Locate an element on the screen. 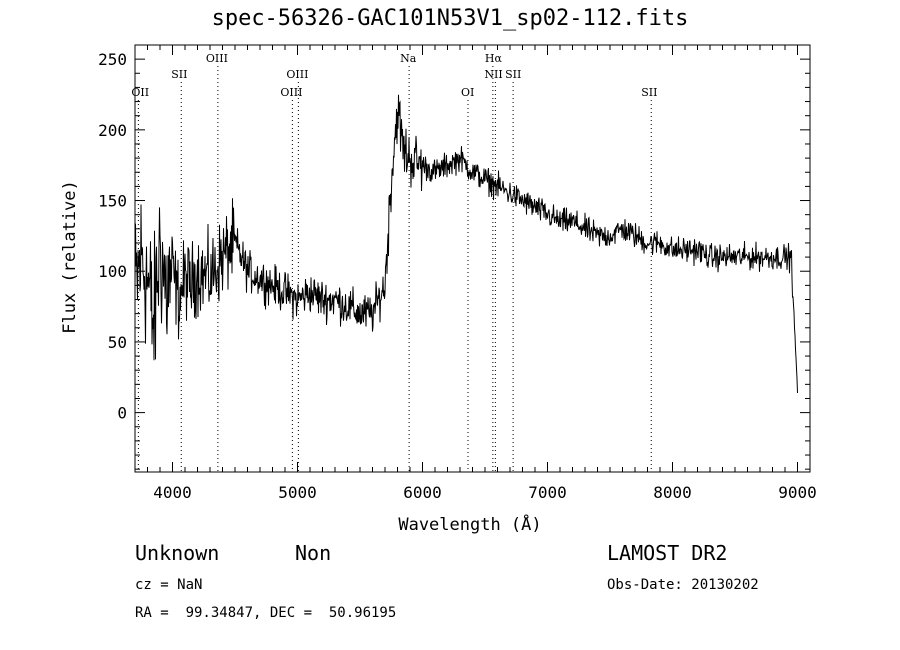 The height and width of the screenshot is (650, 900). chart-title: spec-56326-GAC101N53V1_sp02-112.fits is located at coordinates (450, 18).